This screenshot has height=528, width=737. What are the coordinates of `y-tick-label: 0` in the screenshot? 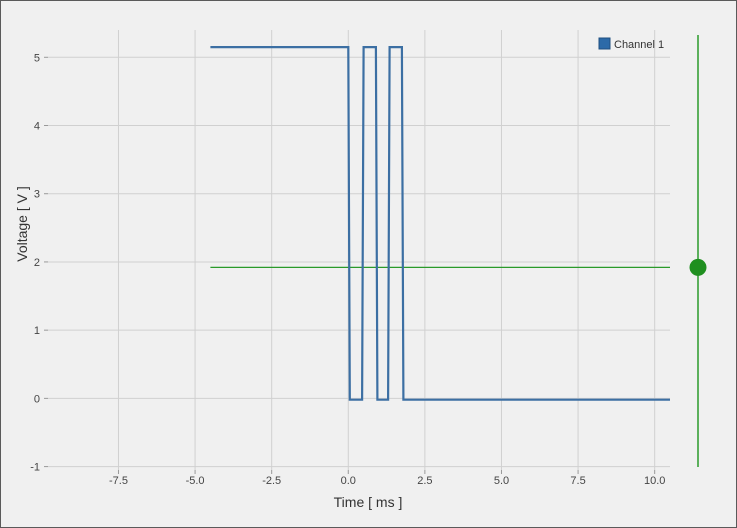 It's located at (37, 399).